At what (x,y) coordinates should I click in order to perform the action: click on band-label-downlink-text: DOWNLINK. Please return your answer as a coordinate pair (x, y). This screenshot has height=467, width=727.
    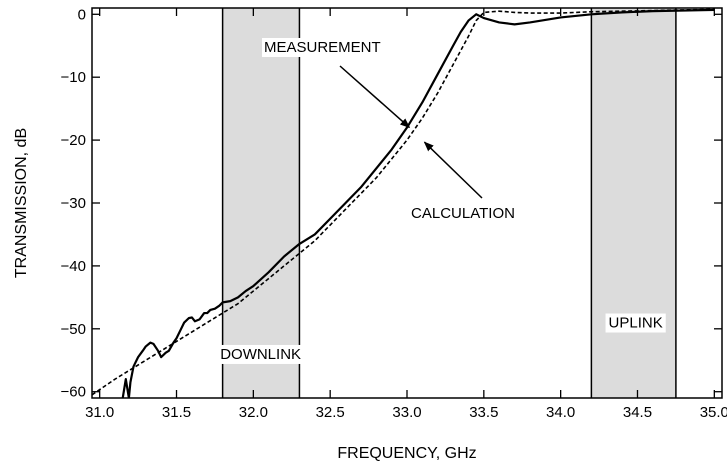
    Looking at the image, I should click on (260, 354).